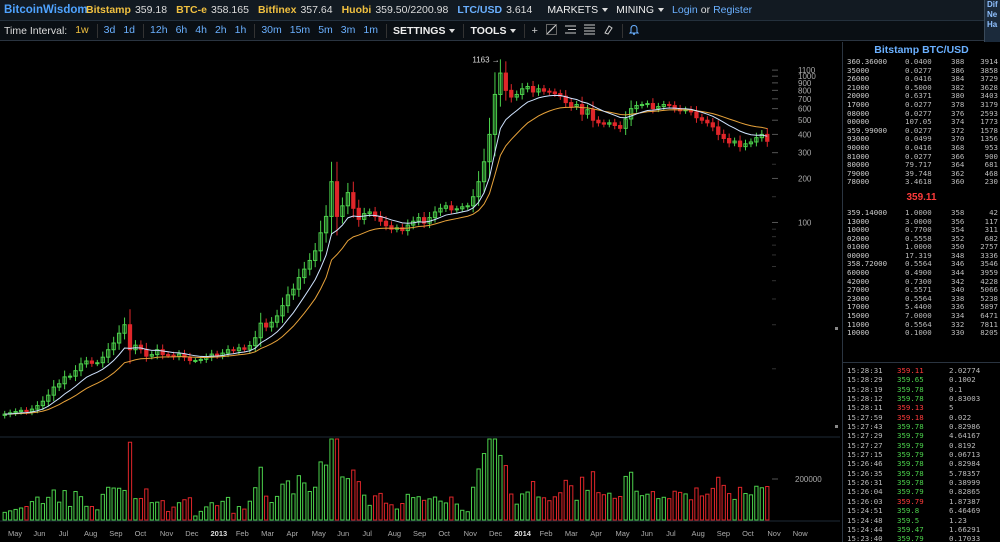  I want to click on ask-row: 80000 79.717 364 681, so click(921, 165).